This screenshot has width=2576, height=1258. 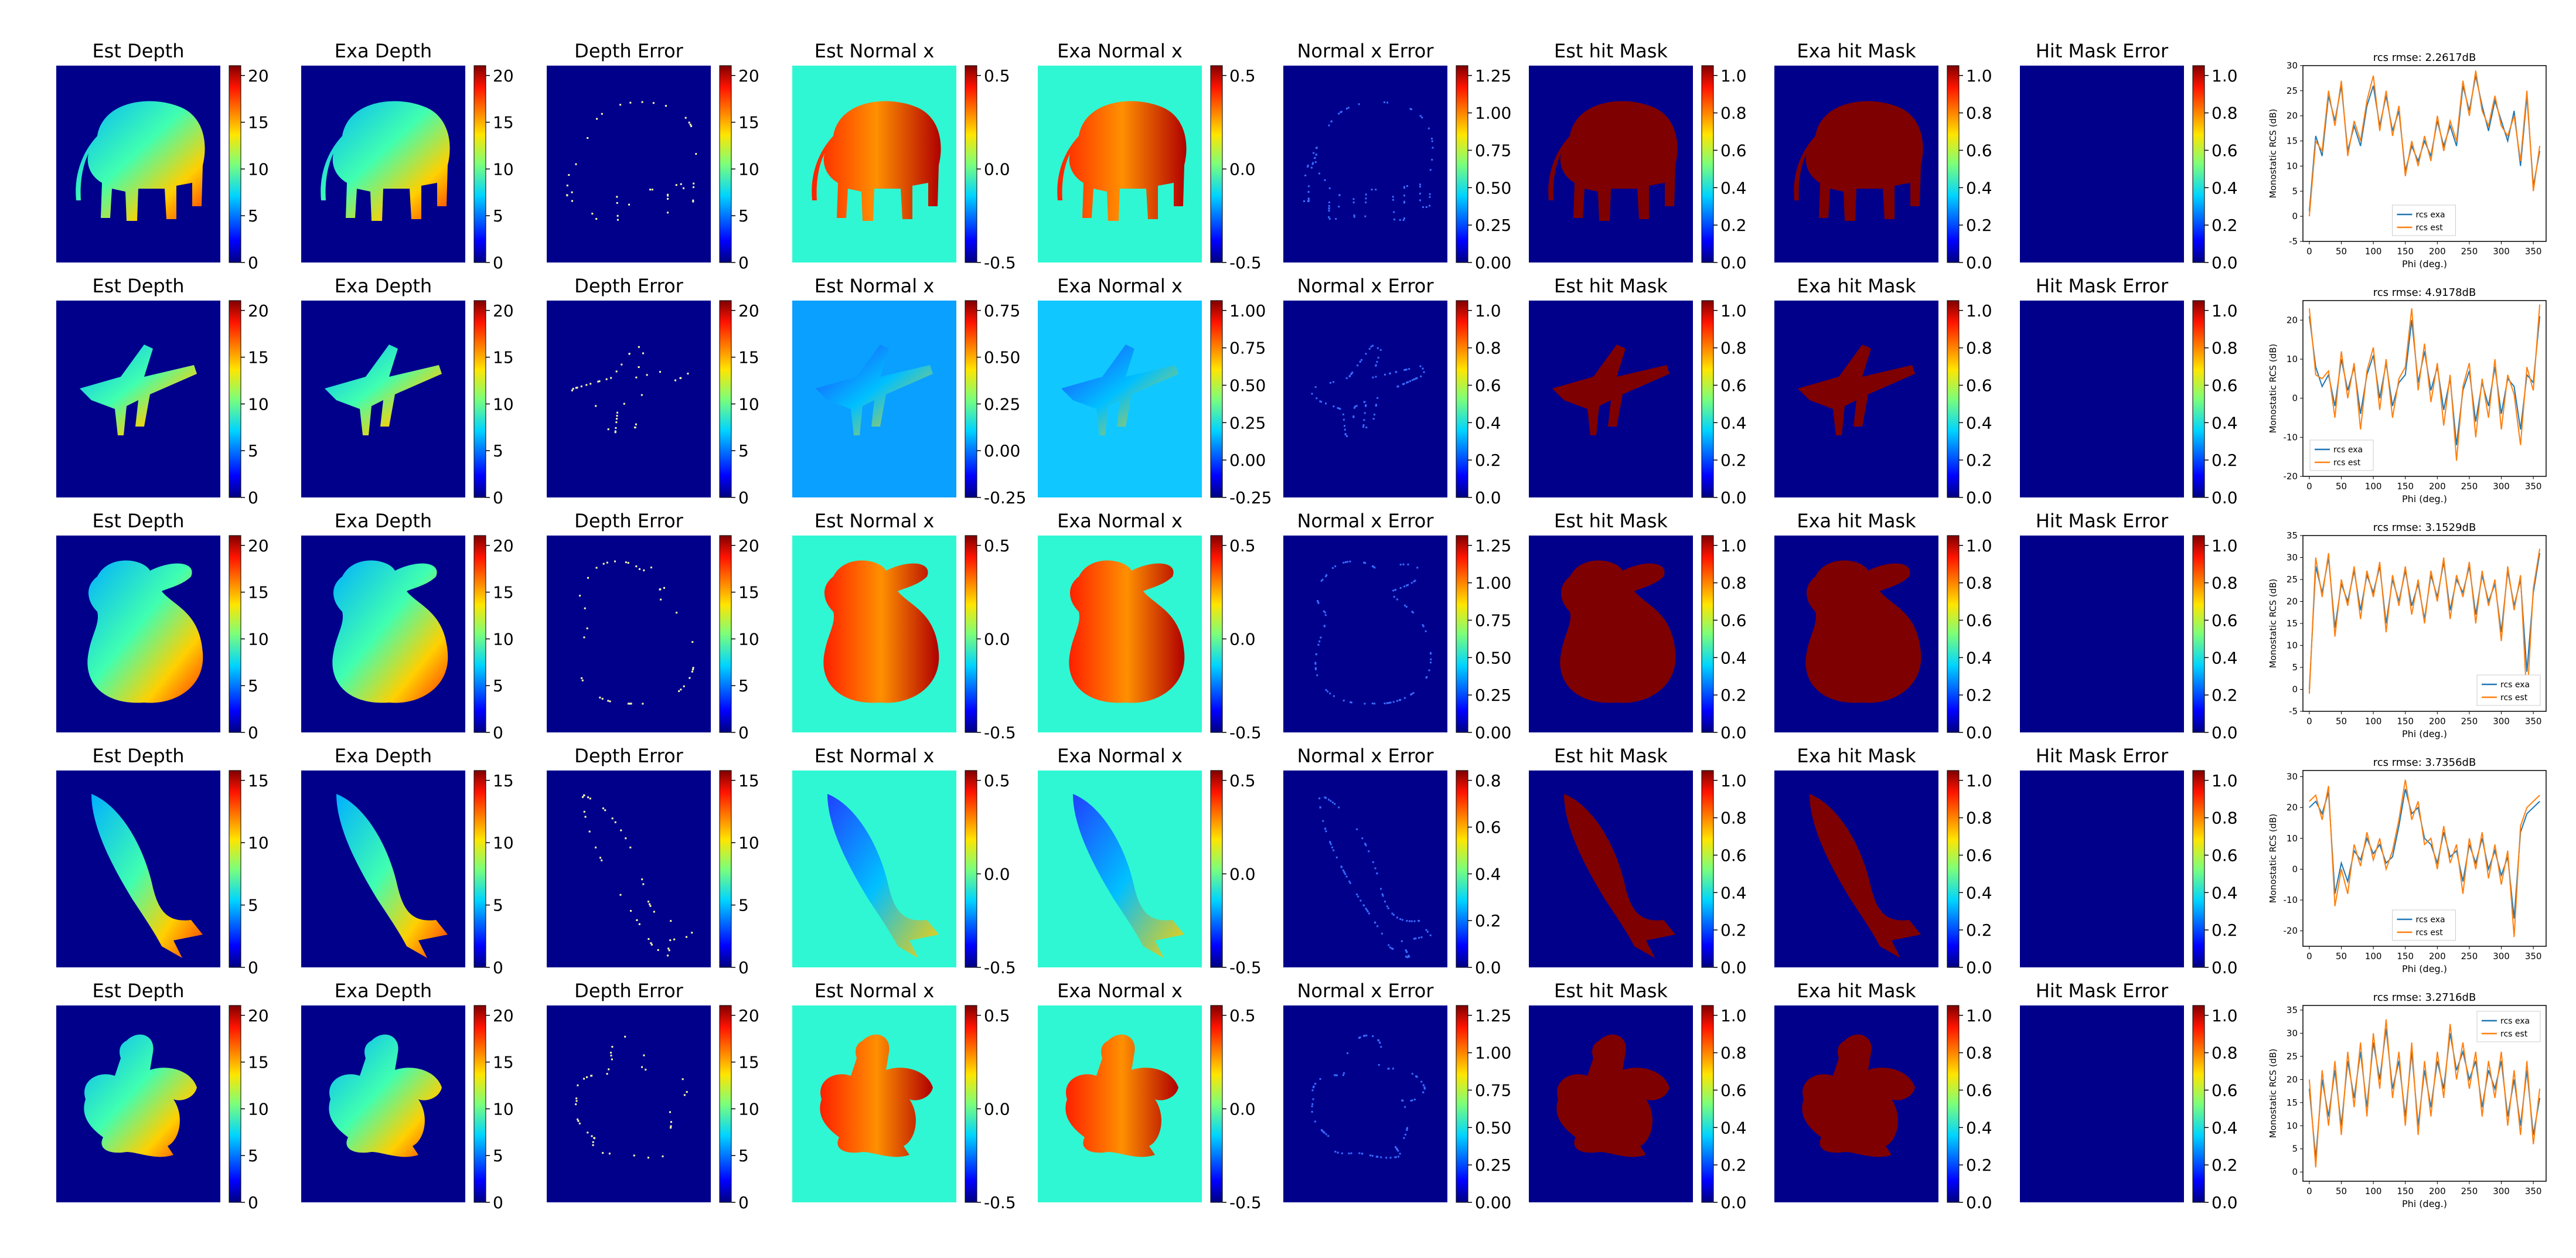 I want to click on colorbar-tick-label: 15, so click(x=748, y=780).